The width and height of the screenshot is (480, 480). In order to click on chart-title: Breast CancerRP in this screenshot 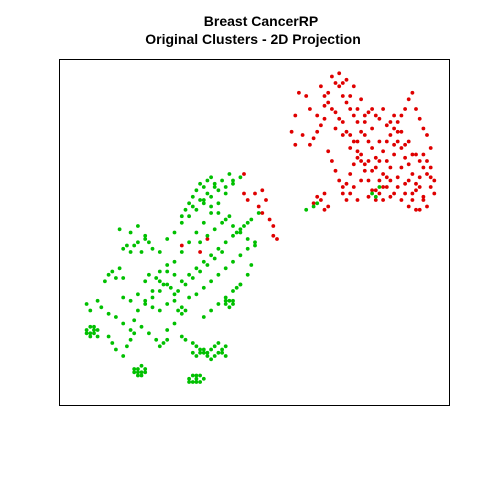, I will do `click(261, 21)`.